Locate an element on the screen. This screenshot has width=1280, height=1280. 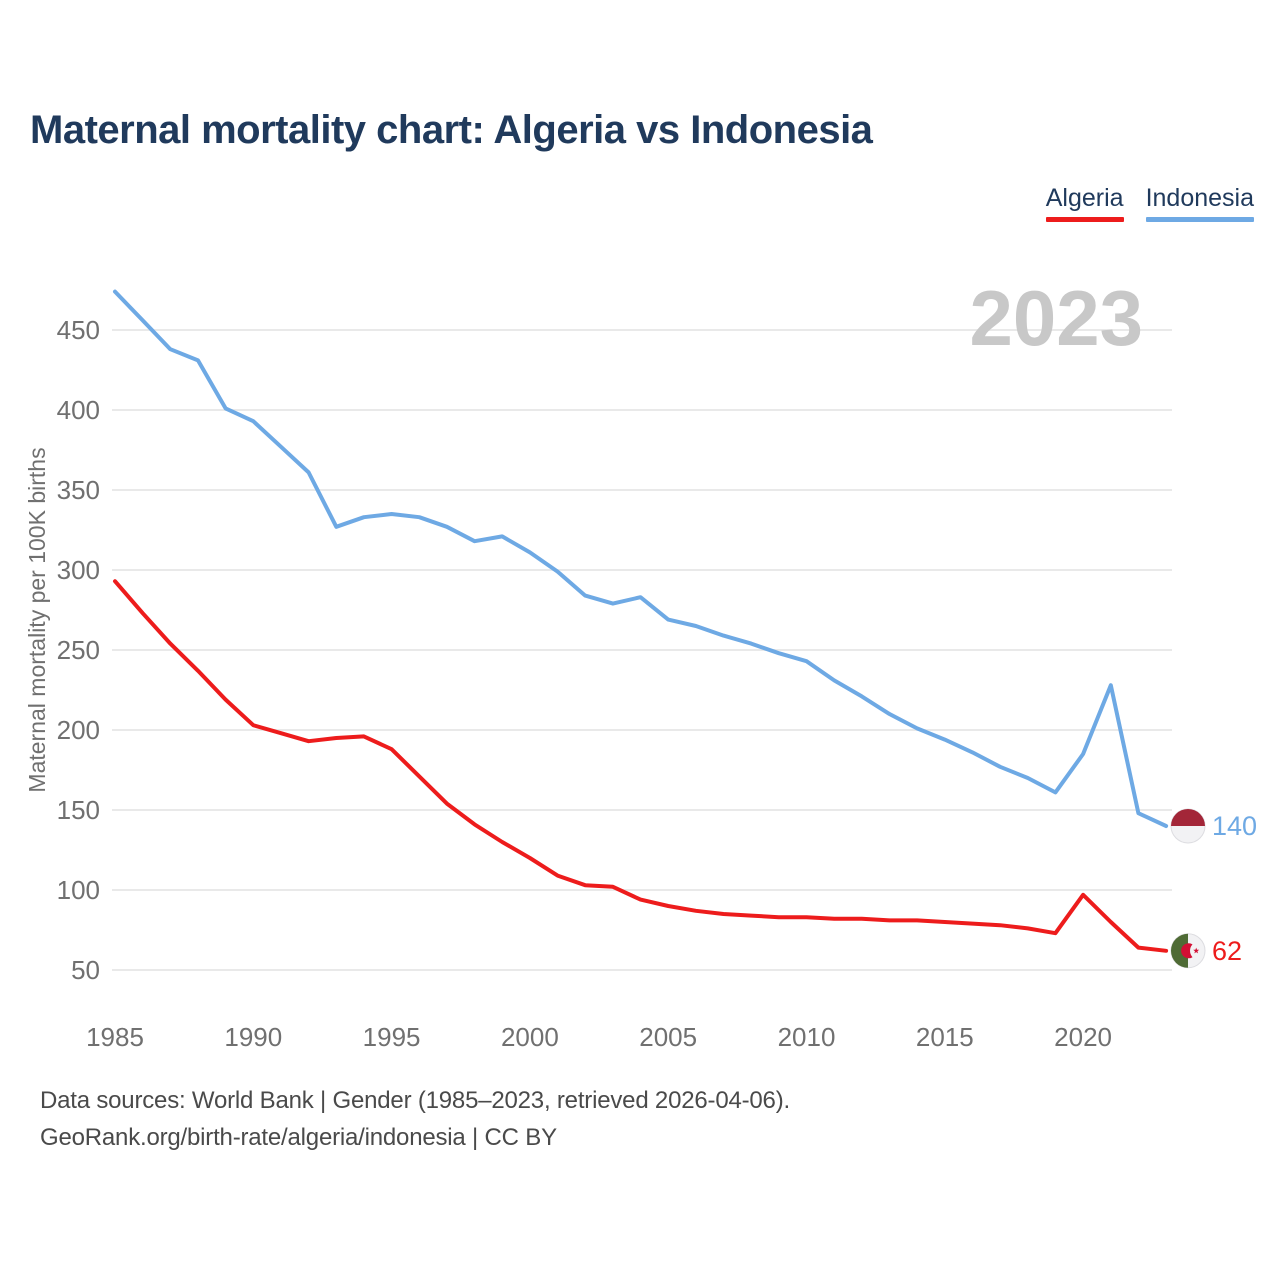
y-tick-label-300: 300 is located at coordinates (78, 570).